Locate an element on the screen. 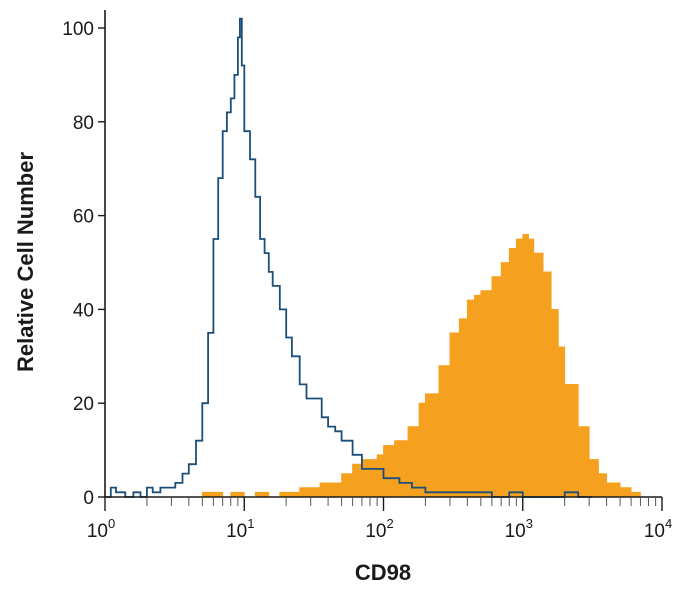 The width and height of the screenshot is (691, 595). y-tick-label-0: 0 is located at coordinates (88, 498).